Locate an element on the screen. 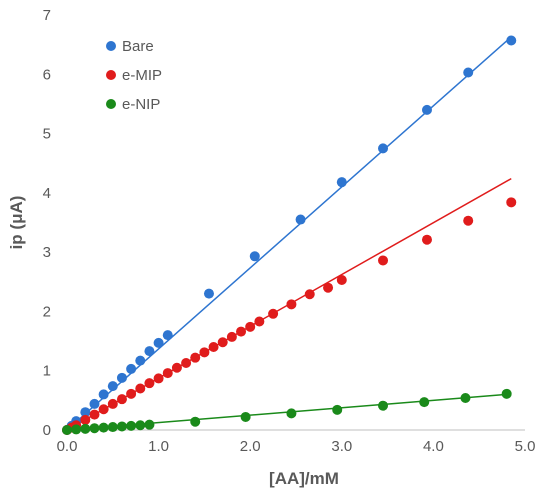 Image resolution: width=550 pixels, height=502 pixels. y-tick-label: 2 is located at coordinates (47, 311).